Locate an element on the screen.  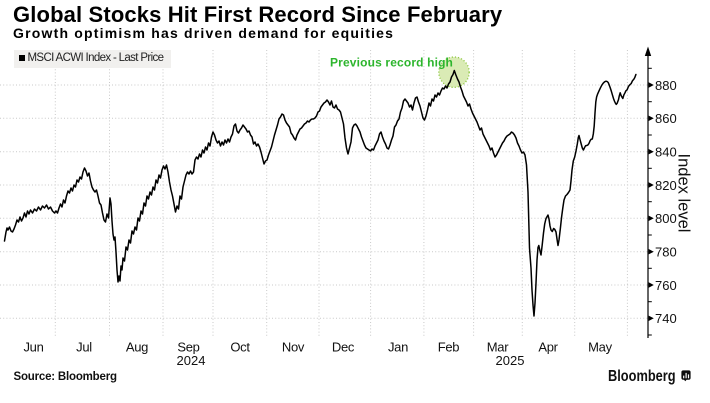
svg-text: 880 is located at coordinates (666, 85).